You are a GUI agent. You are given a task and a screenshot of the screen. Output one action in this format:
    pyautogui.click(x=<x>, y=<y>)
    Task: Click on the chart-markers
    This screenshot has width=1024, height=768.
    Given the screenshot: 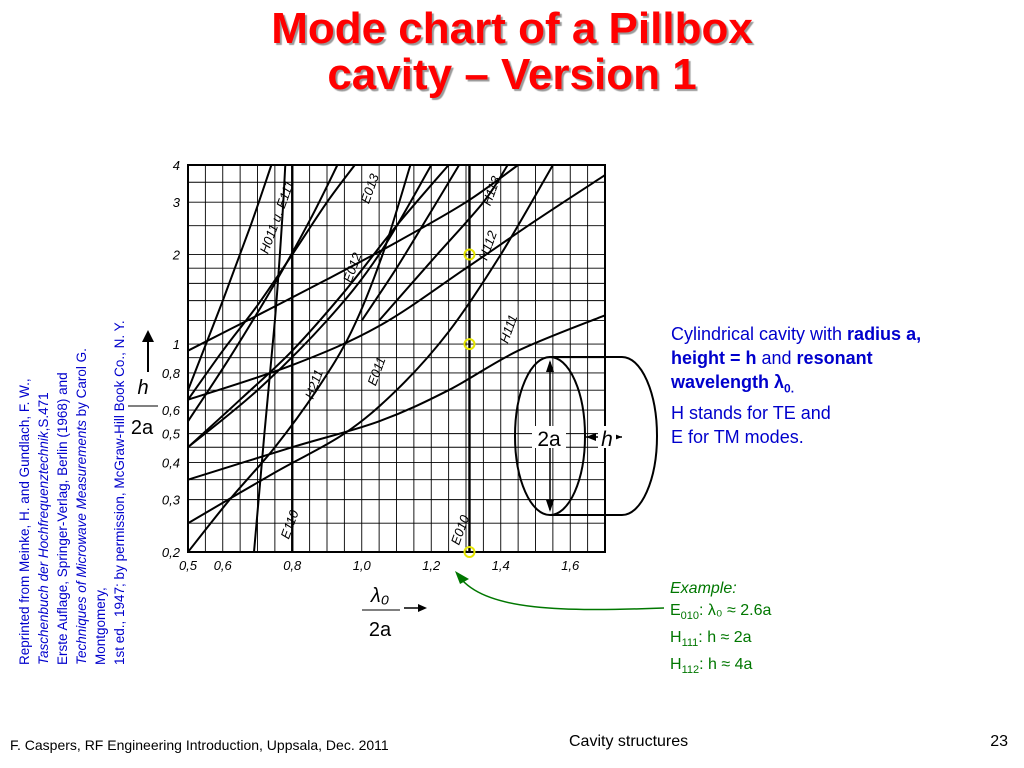 What is the action you would take?
    pyautogui.click(x=469, y=403)
    